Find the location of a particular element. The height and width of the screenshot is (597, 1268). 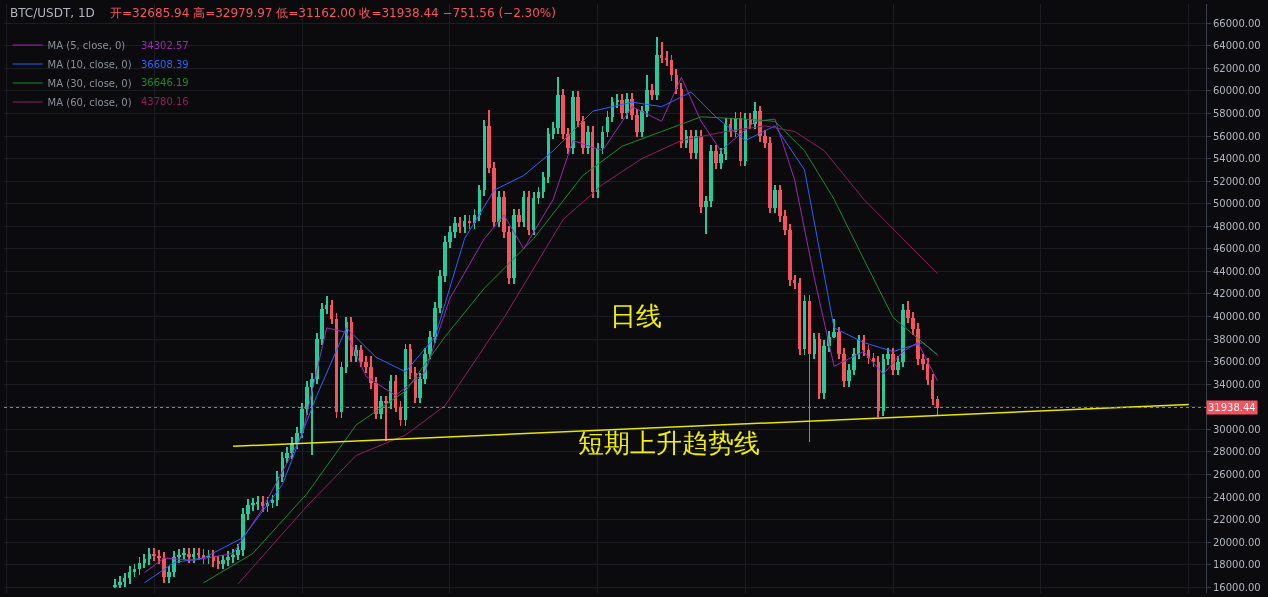

y-tick-label: 24000.00 is located at coordinates (1237, 497).